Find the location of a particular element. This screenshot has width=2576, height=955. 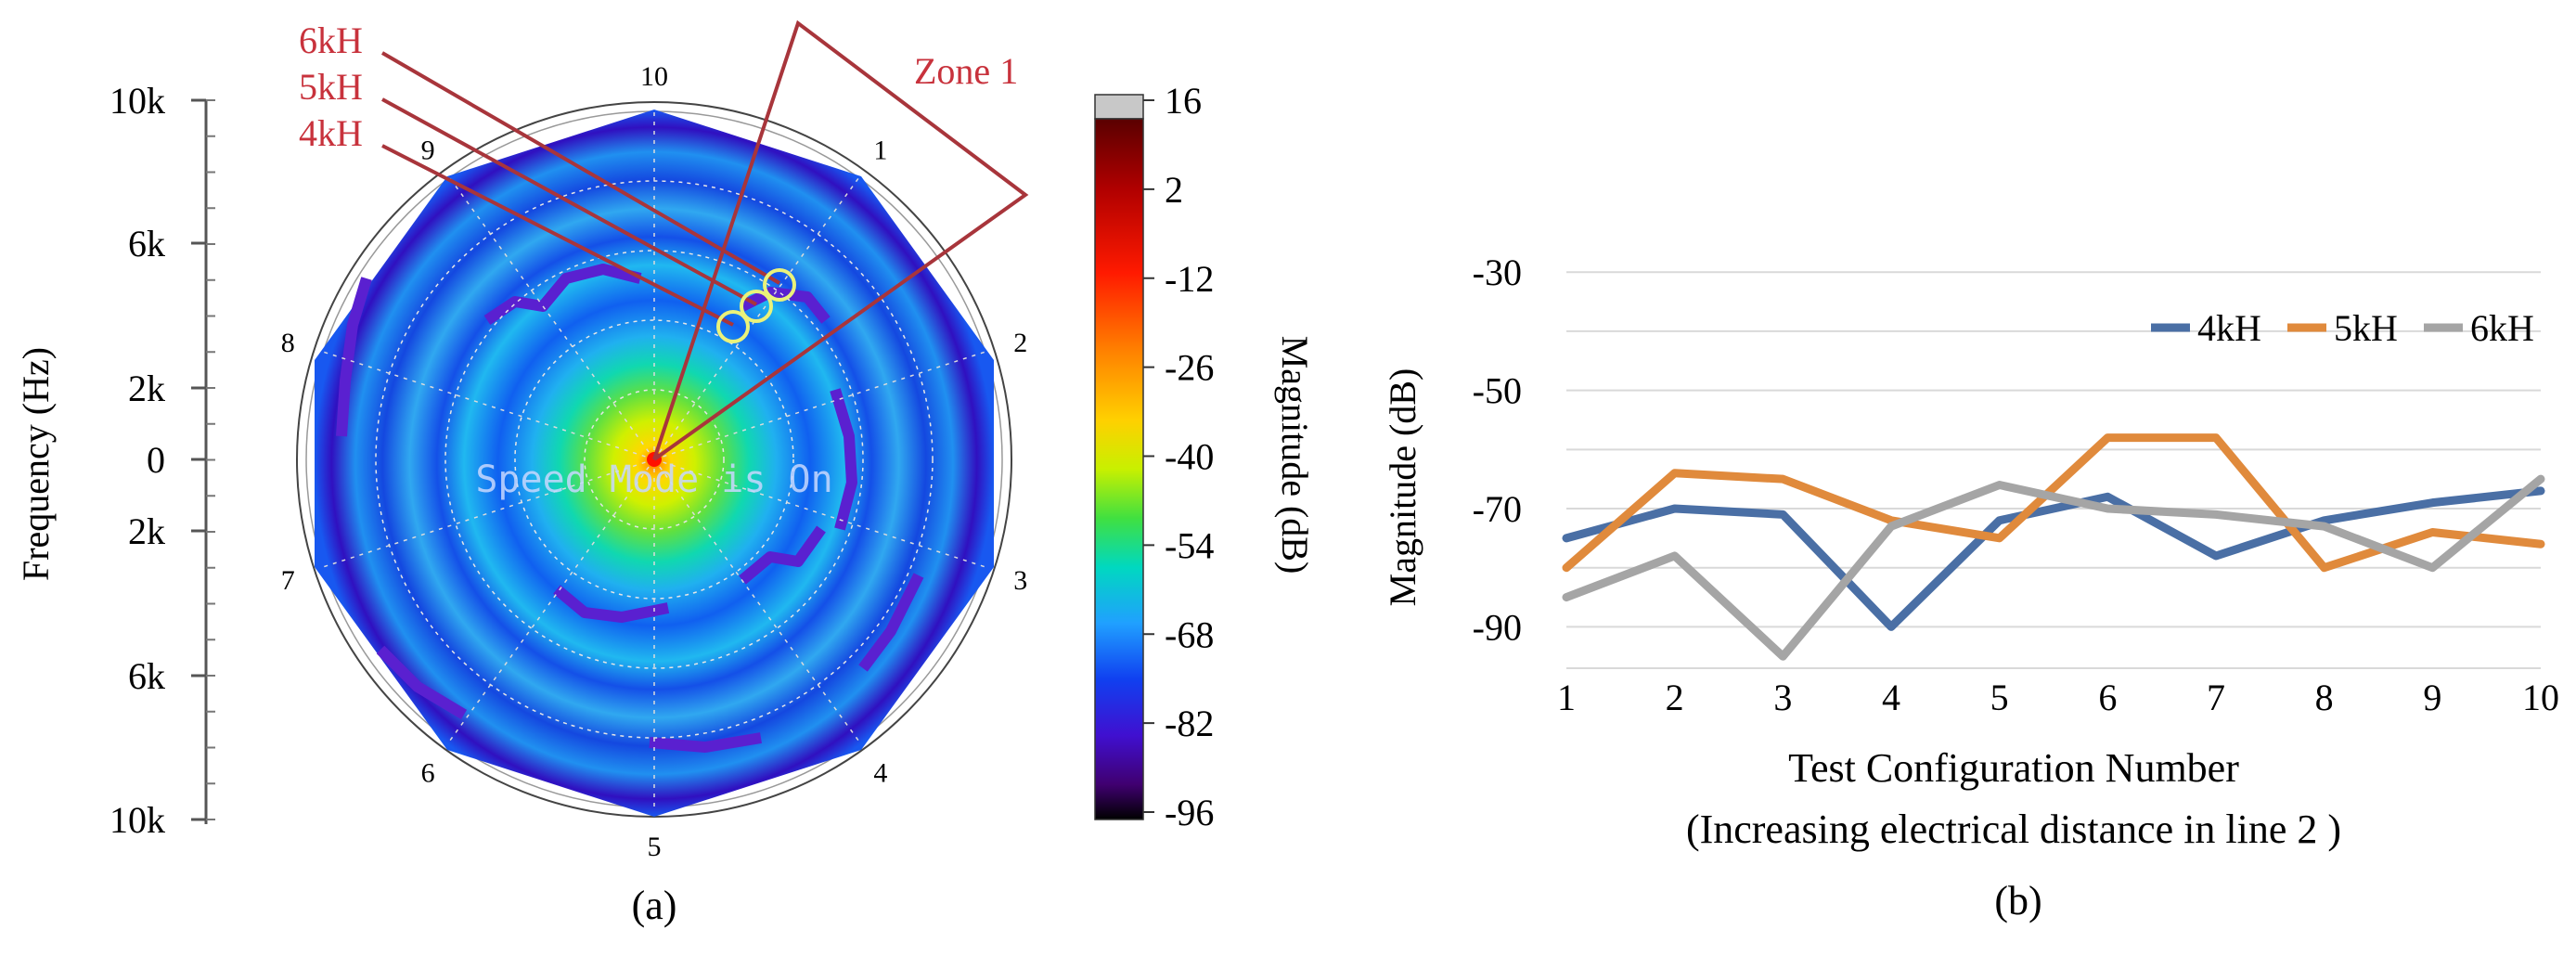

spoke-label: 1 is located at coordinates (880, 150).